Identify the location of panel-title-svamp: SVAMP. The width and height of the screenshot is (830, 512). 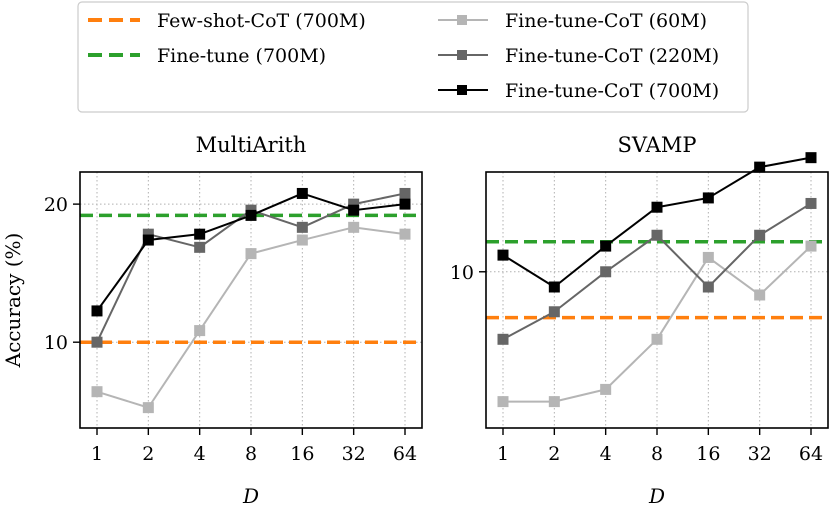
(657, 145).